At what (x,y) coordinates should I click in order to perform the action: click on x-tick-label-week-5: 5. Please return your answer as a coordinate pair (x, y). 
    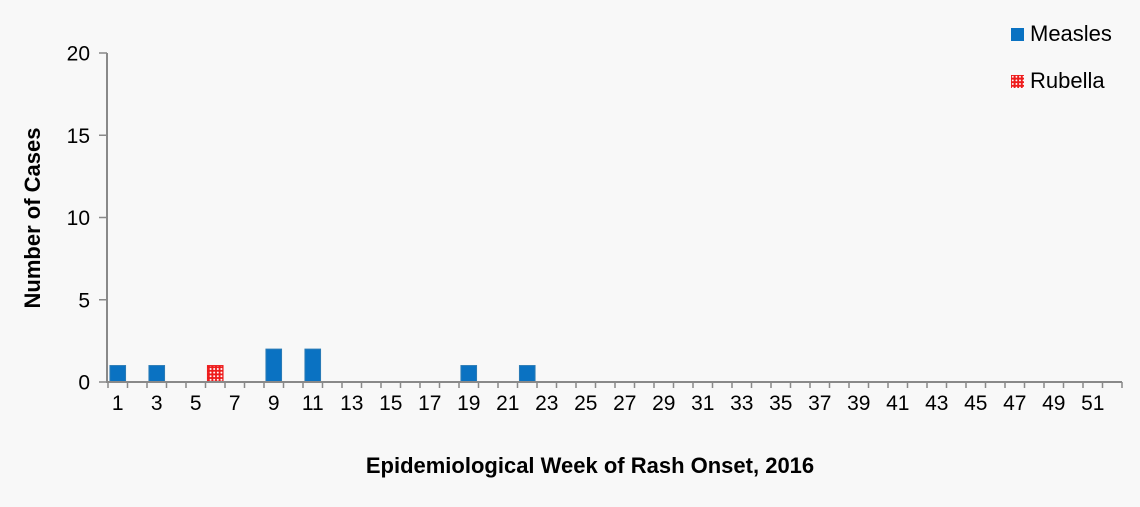
    Looking at the image, I should click on (196, 403).